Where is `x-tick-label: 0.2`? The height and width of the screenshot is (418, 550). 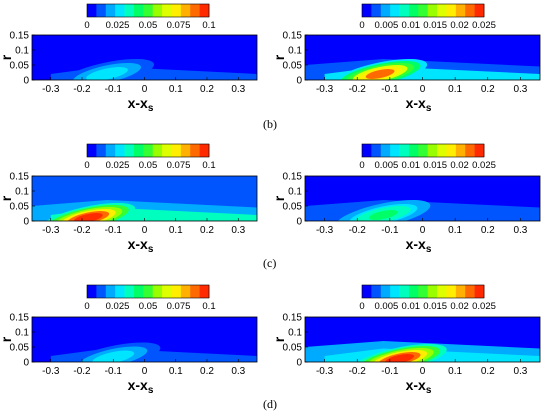
x-tick-label: 0.2 is located at coordinates (207, 371).